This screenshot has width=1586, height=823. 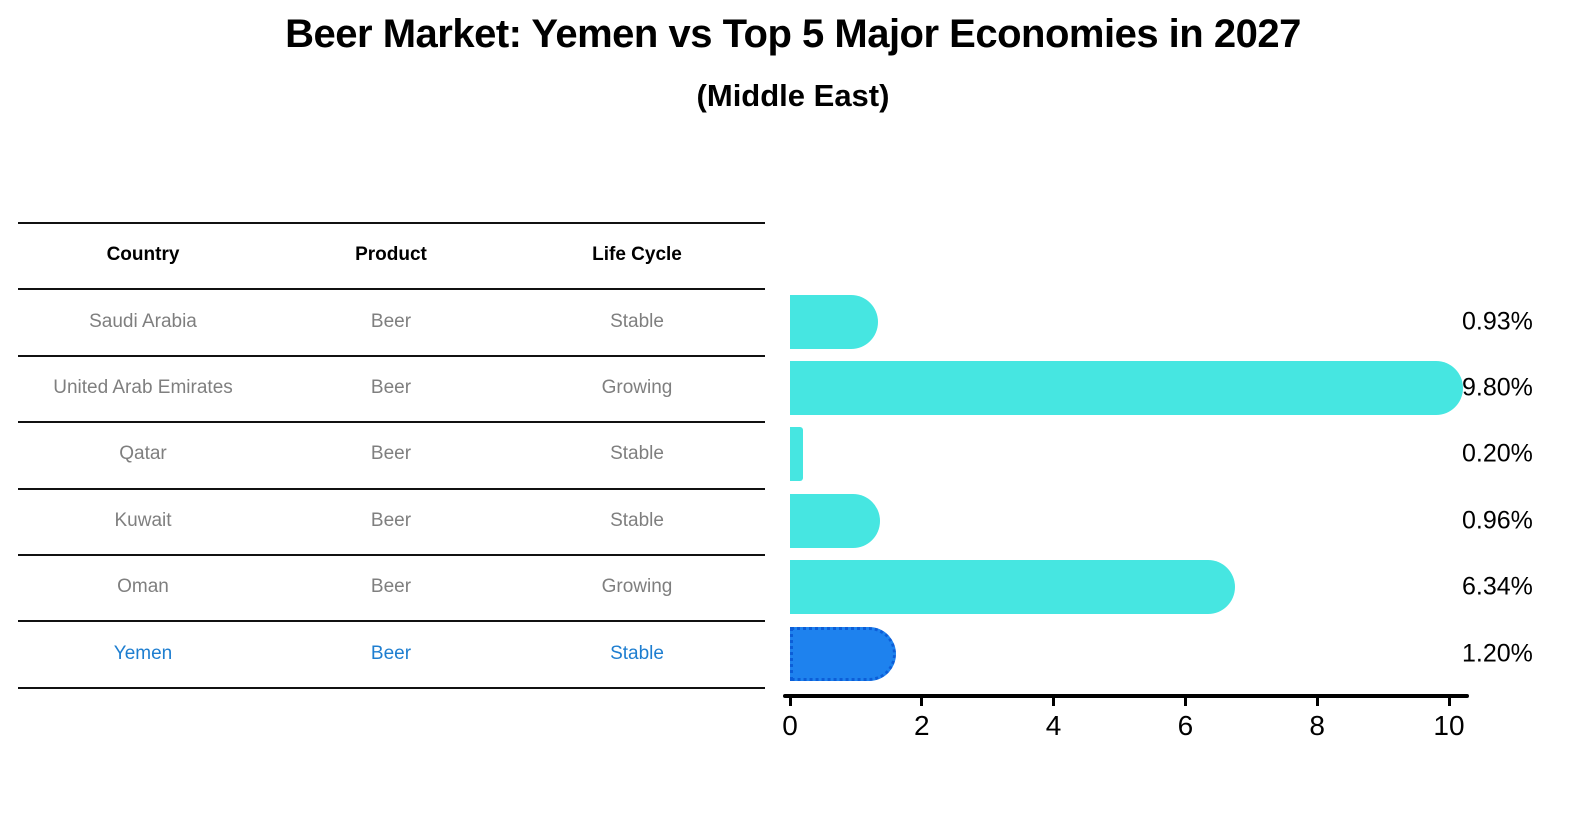 I want to click on x-axis-tick-label: 2, so click(x=922, y=725).